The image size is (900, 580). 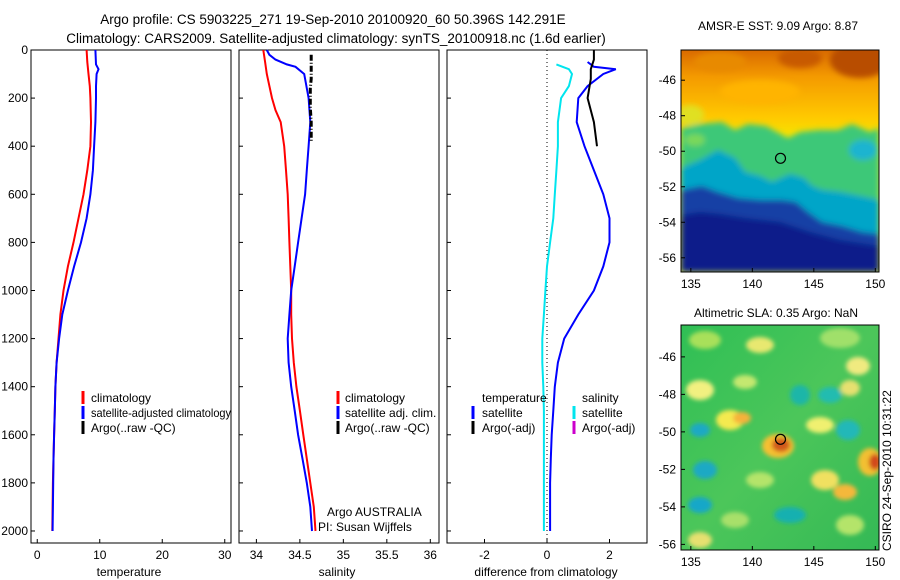 I want to click on x-tick-label: 10, so click(x=100, y=555).